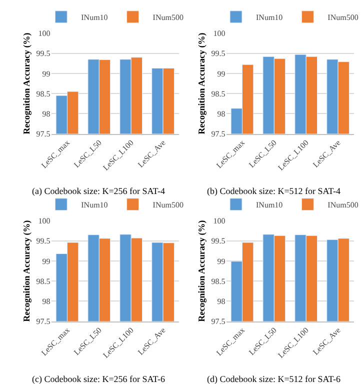 The height and width of the screenshot is (384, 364). I want to click on text: (a) Codebook size: K=256 for SAT-4, so click(99, 191).